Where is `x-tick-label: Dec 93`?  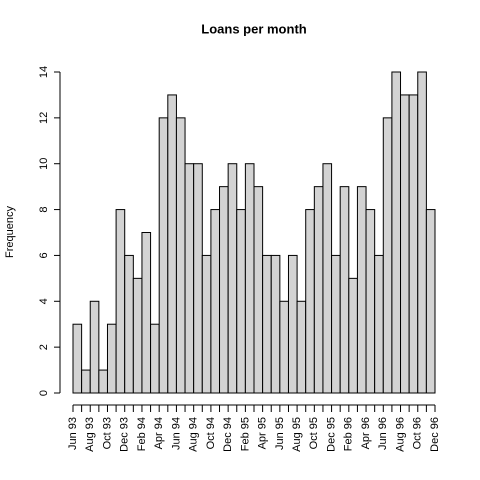
x-tick-label: Dec 93 is located at coordinates (125, 434).